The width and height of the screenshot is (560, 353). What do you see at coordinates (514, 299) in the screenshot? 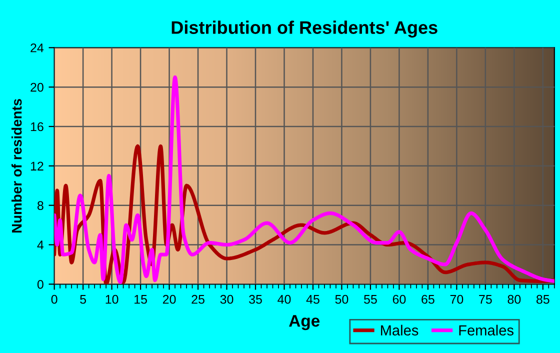
I see `x-tick-label: 80` at bounding box center [514, 299].